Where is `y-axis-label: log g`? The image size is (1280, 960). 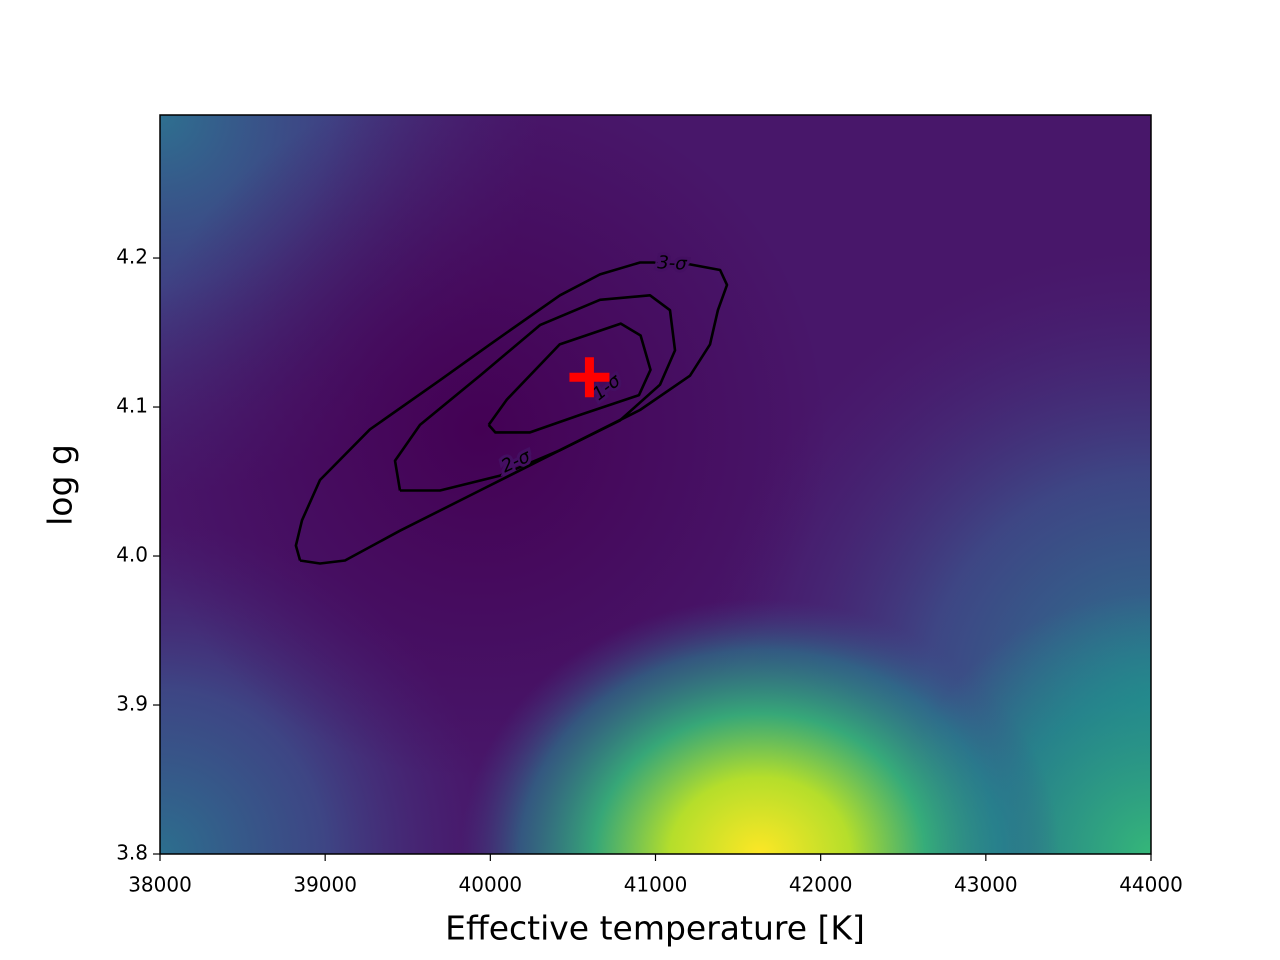 y-axis-label: log g is located at coordinates (60, 485).